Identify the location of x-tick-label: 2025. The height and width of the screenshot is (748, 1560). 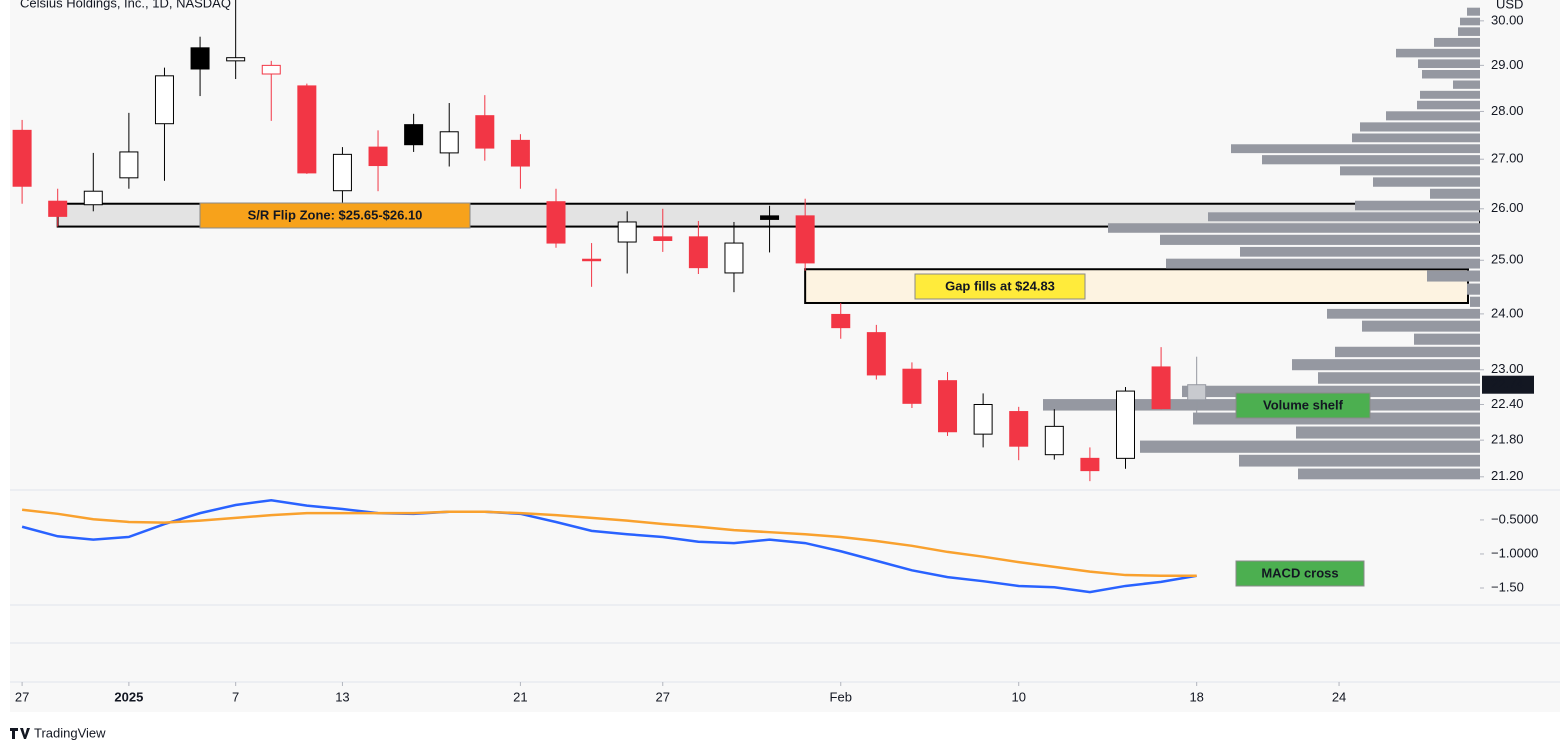
(128, 696).